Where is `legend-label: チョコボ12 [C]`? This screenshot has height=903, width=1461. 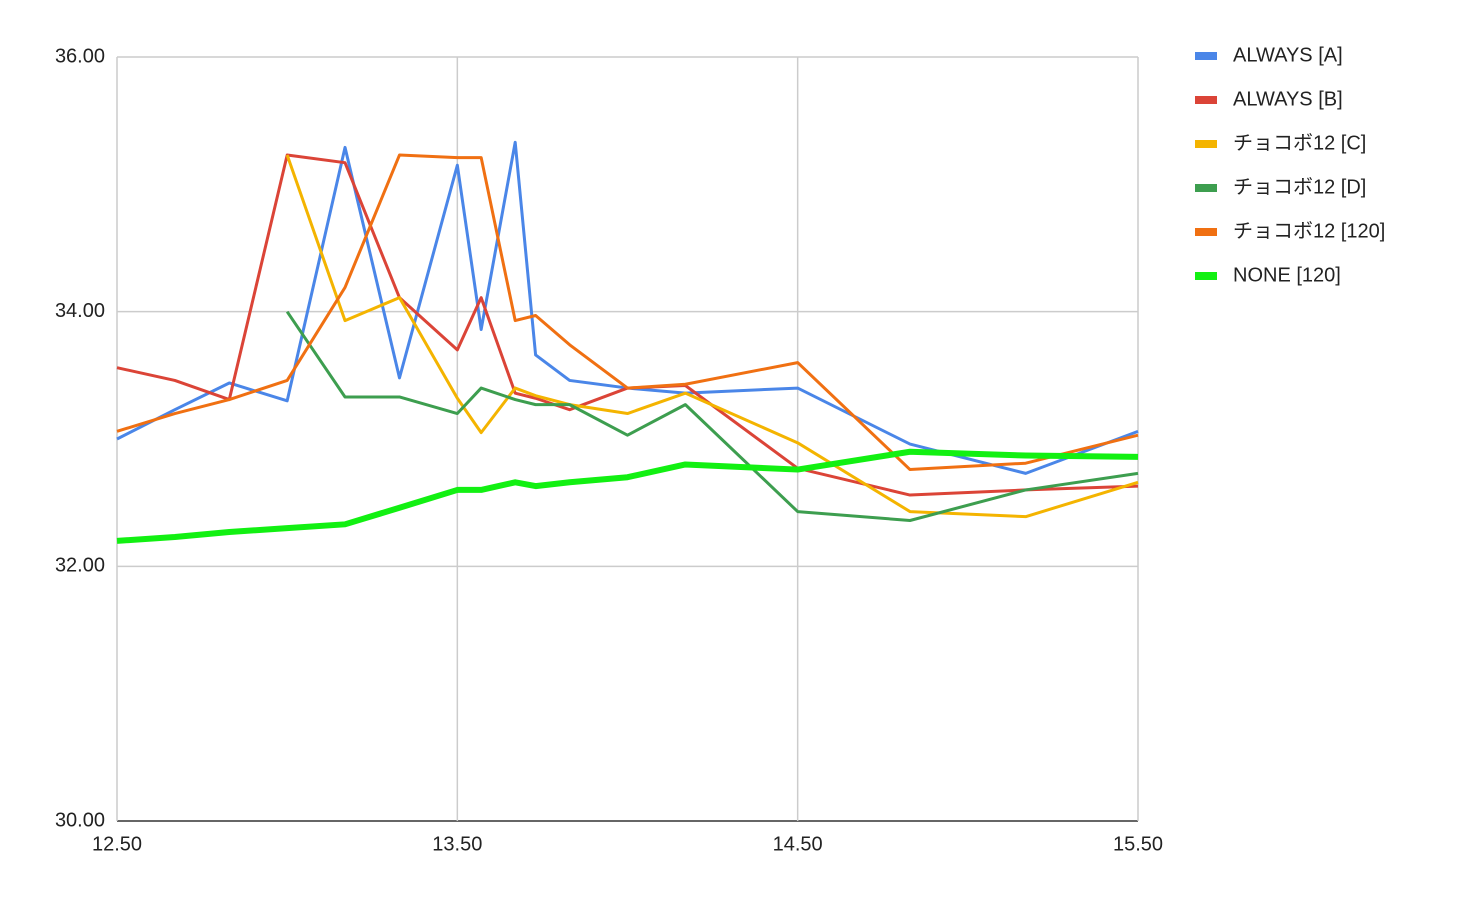
legend-label: チョコボ12 [C] is located at coordinates (1299, 142).